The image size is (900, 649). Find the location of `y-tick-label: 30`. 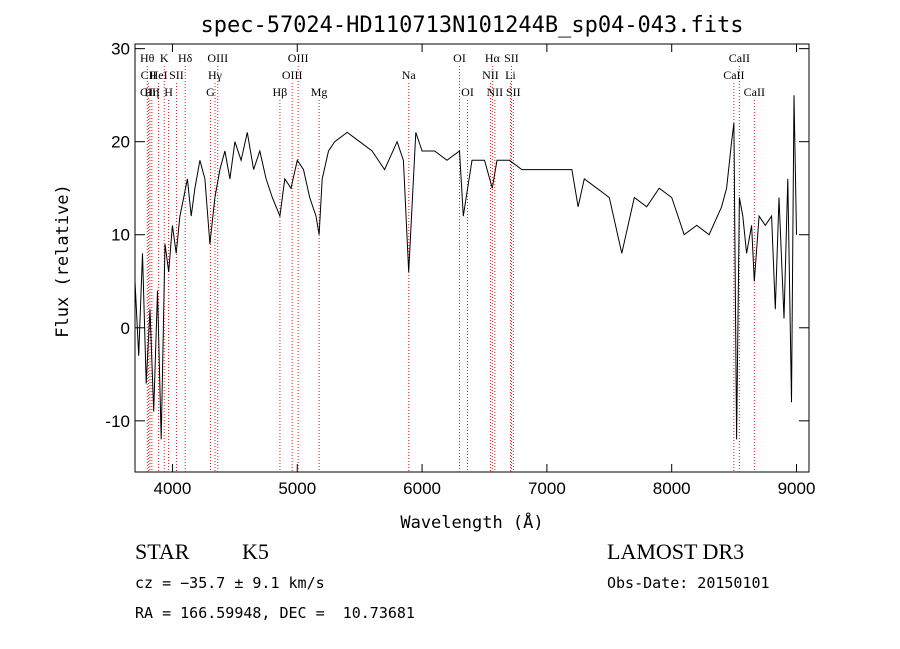

y-tick-label: 30 is located at coordinates (120, 49).